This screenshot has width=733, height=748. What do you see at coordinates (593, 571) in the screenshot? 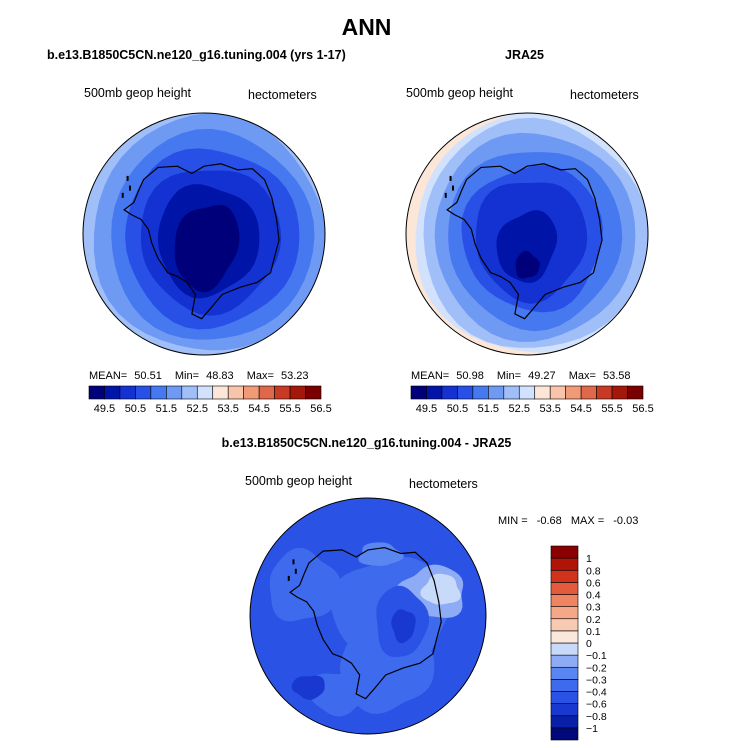
I see `colorbar-tick-label: 0.8` at bounding box center [593, 571].